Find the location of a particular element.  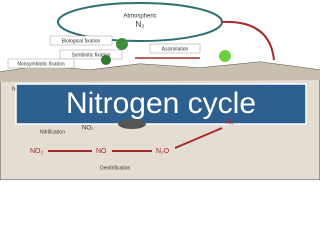

nitrification: Nitrification is located at coordinates (52, 132).